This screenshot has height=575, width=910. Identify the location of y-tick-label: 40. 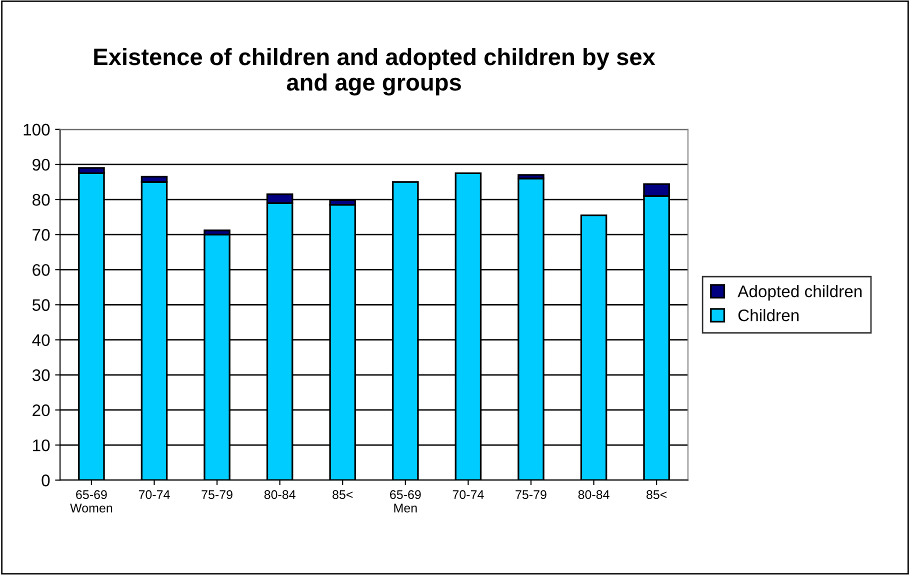
(41, 340).